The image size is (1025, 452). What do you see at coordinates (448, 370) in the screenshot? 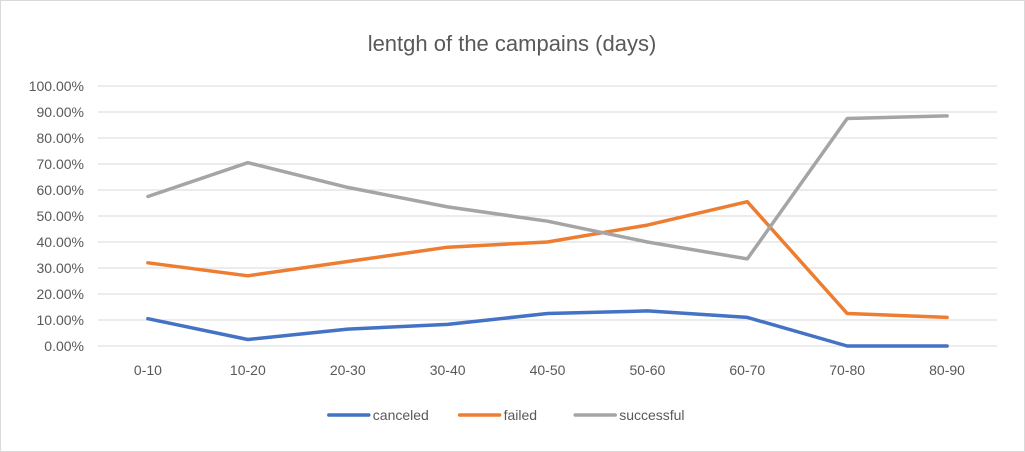
I see `x-tick-label: 30-40` at bounding box center [448, 370].